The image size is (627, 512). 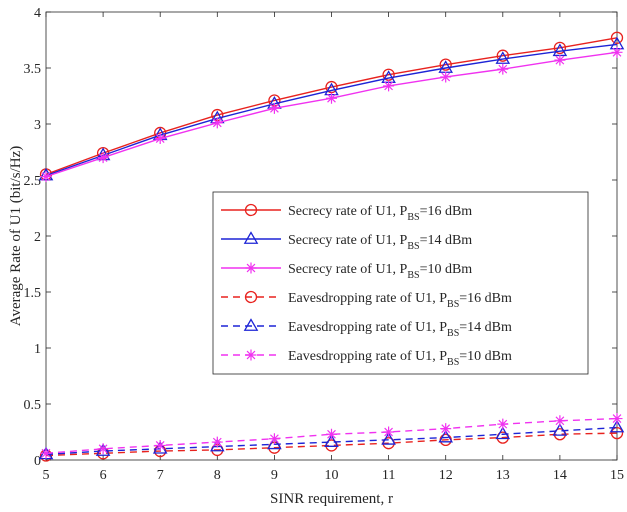 What do you see at coordinates (160, 475) in the screenshot?
I see `x-tick-label: 7` at bounding box center [160, 475].